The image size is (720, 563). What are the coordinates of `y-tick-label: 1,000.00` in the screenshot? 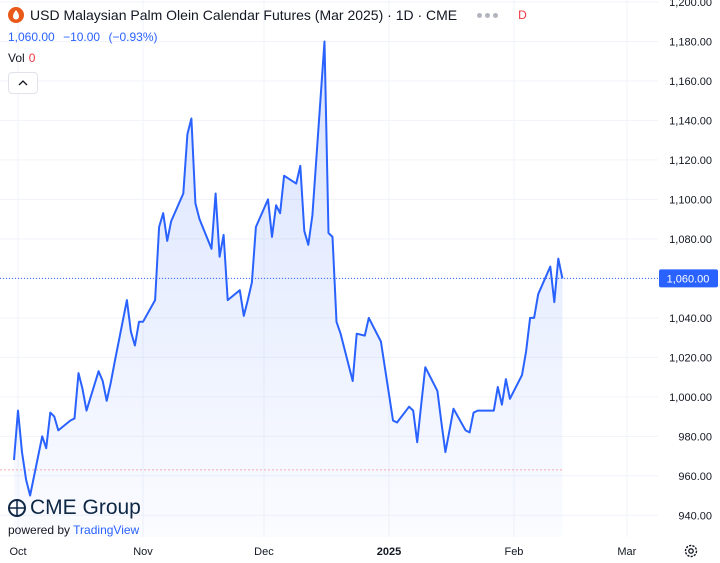 It's located at (690, 398).